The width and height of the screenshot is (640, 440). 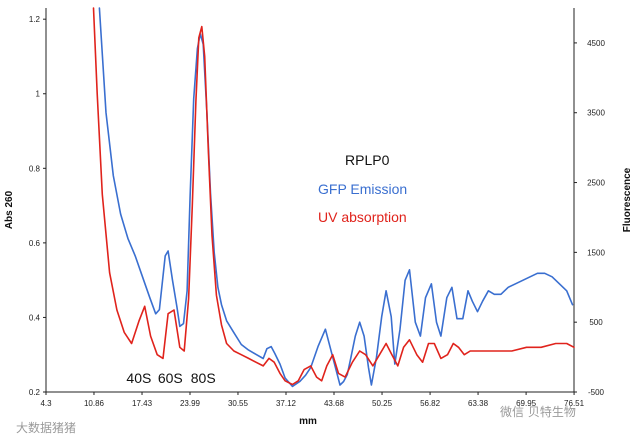 I want to click on y-tick-label-right: -500, so click(x=596, y=392).